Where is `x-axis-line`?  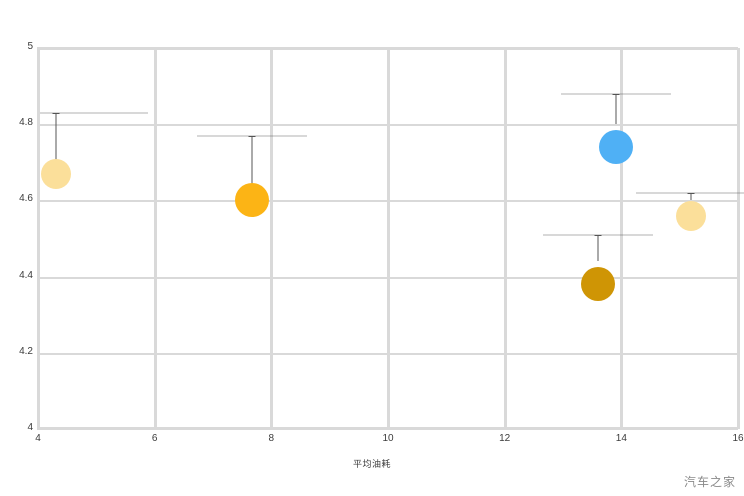
x-axis-line is located at coordinates (388, 428).